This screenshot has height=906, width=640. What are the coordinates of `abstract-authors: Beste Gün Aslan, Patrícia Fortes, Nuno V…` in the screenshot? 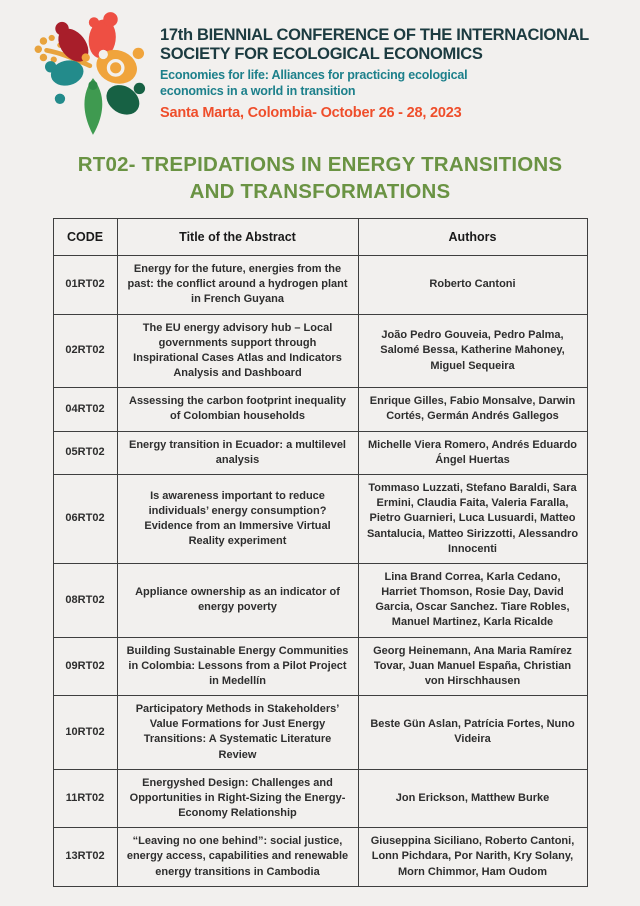 It's located at (472, 732).